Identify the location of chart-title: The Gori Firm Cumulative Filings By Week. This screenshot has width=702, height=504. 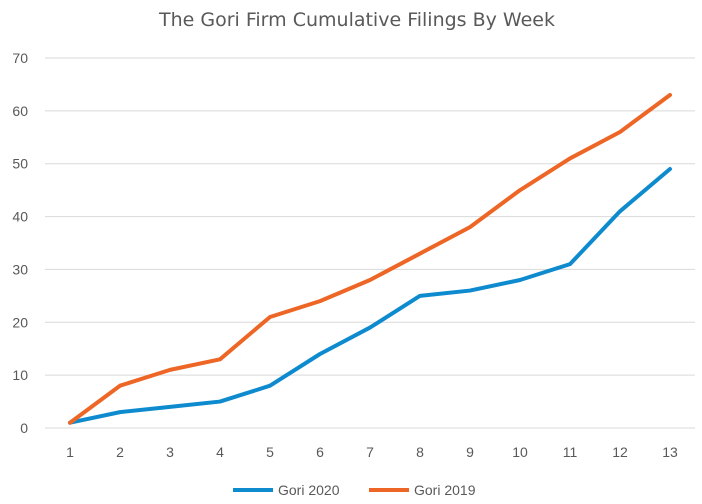
(356, 20).